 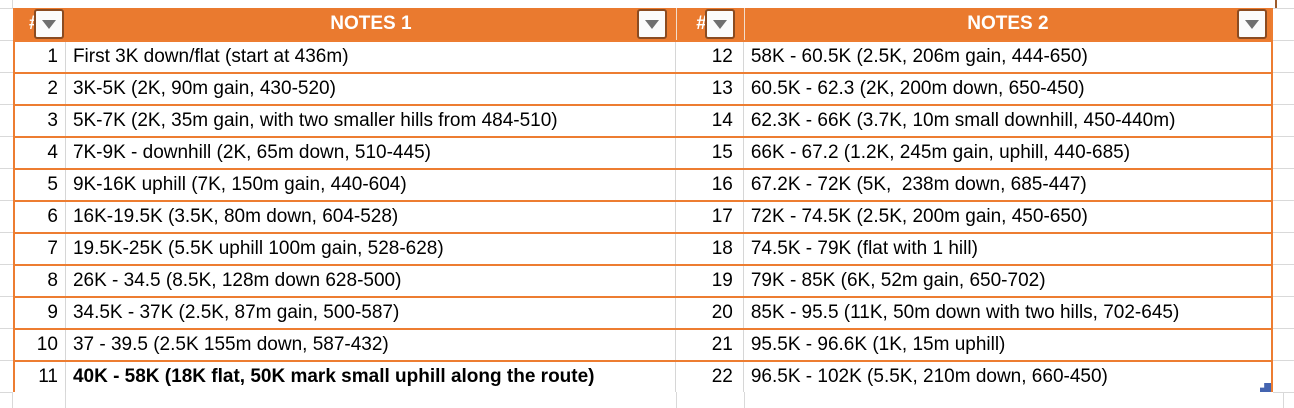 I want to click on filter-dropdown-button-num-left, so click(x=48, y=24).